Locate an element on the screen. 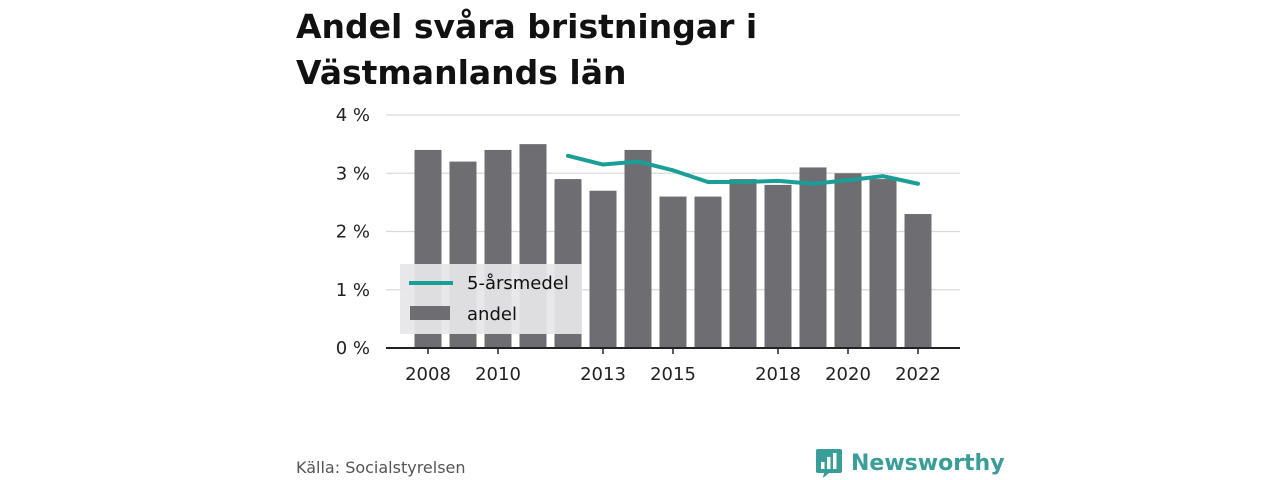  line-5-arsmedel is located at coordinates (743, 169).